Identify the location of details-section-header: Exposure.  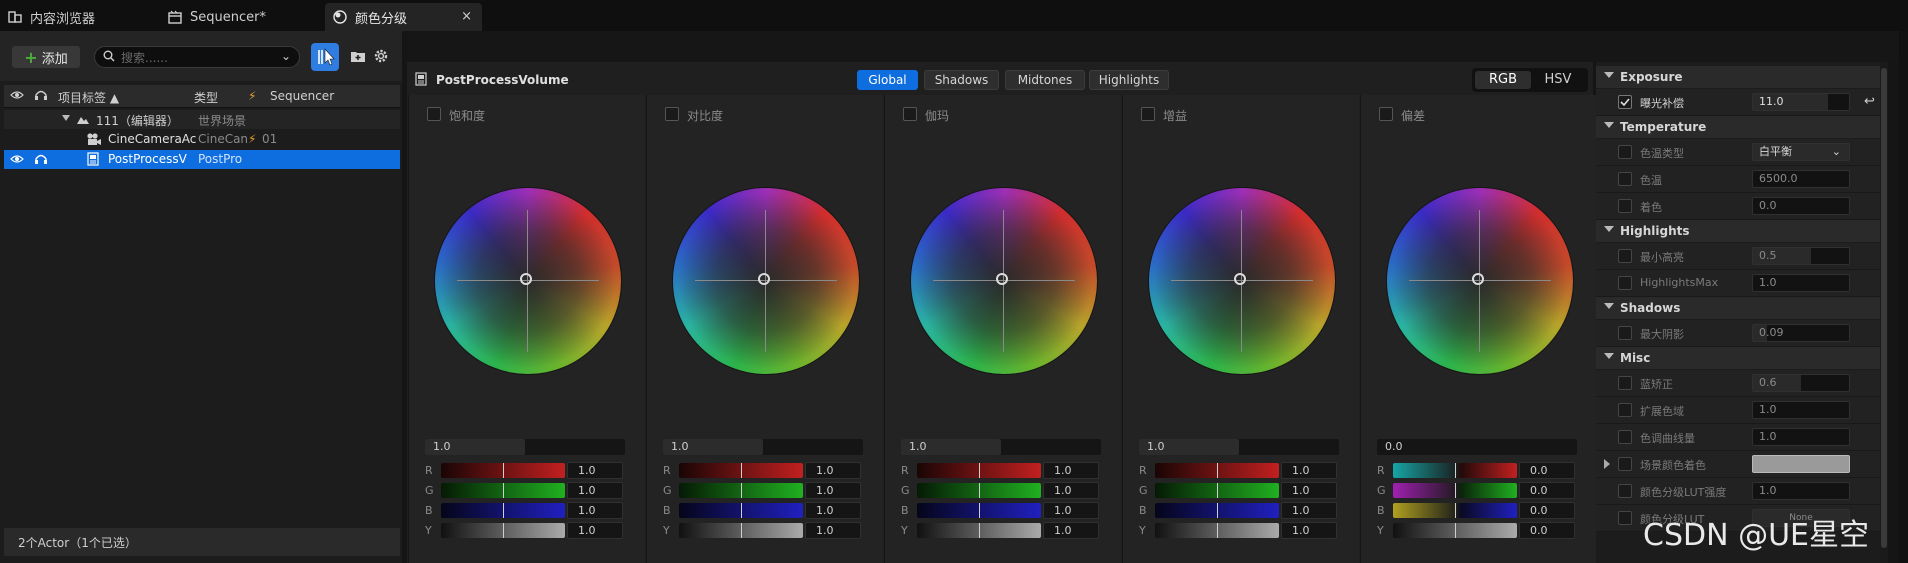
(1742, 77).